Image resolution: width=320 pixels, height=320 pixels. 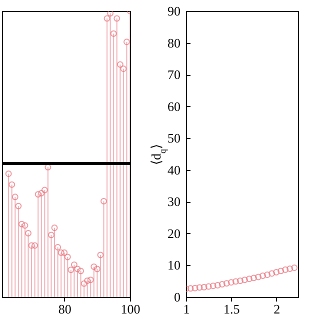 What do you see at coordinates (130, 309) in the screenshot?
I see `x-tick-label: 100` at bounding box center [130, 309].